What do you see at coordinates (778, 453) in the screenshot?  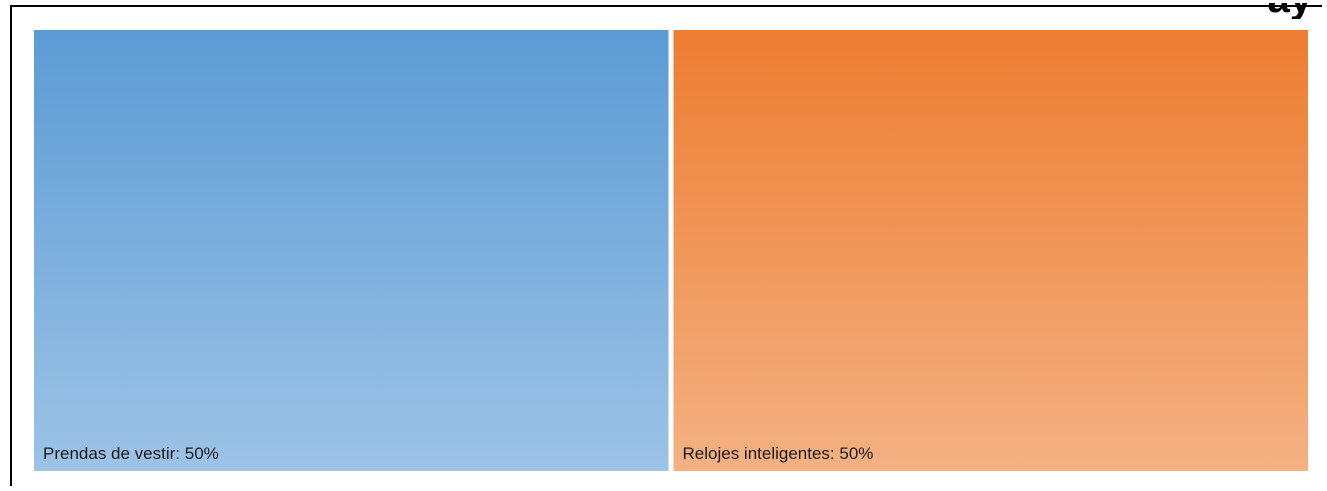 I see `treemap-tile-label-2: Relojes inteligentes: 50%` at bounding box center [778, 453].